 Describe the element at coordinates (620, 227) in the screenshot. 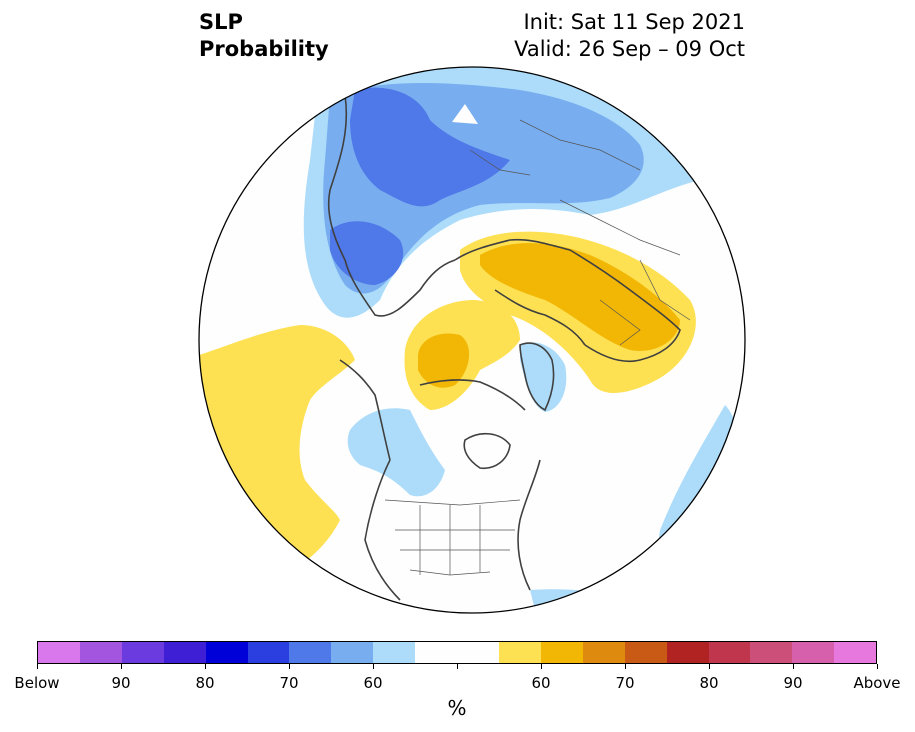

I see `border-russia` at that location.